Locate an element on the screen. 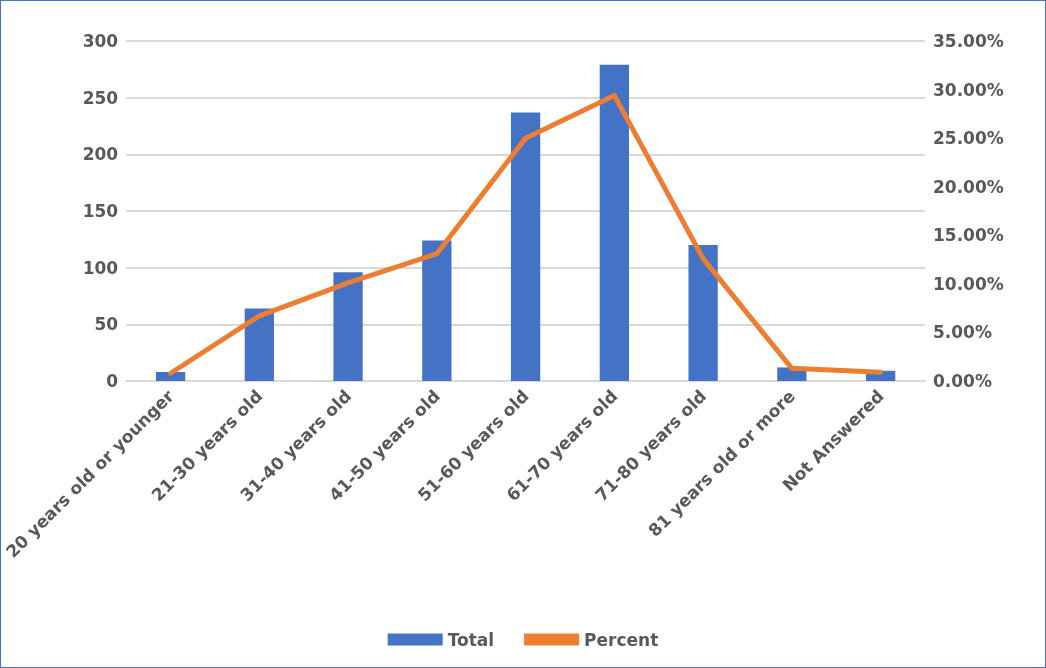 Image resolution: width=1046 pixels, height=668 pixels. y-tick-label: 100 is located at coordinates (100, 267).